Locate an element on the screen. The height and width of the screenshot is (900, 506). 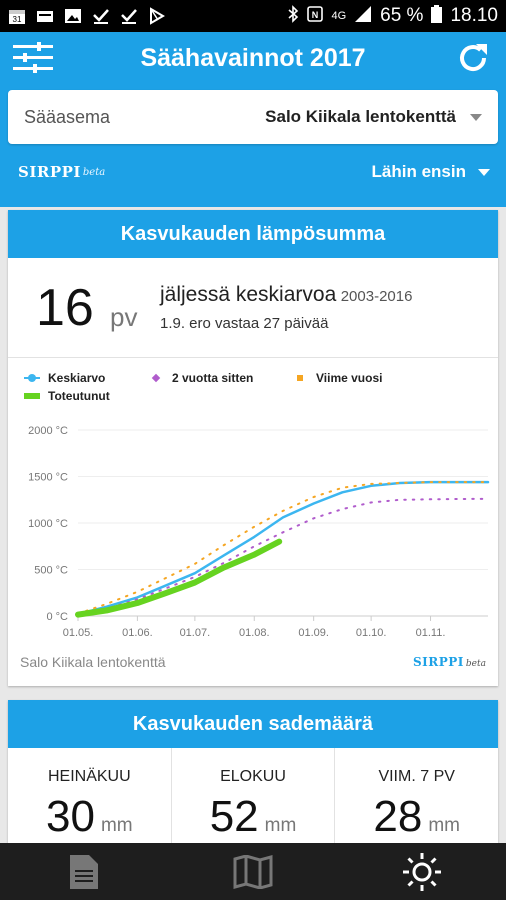
nav-document is located at coordinates (84, 871).